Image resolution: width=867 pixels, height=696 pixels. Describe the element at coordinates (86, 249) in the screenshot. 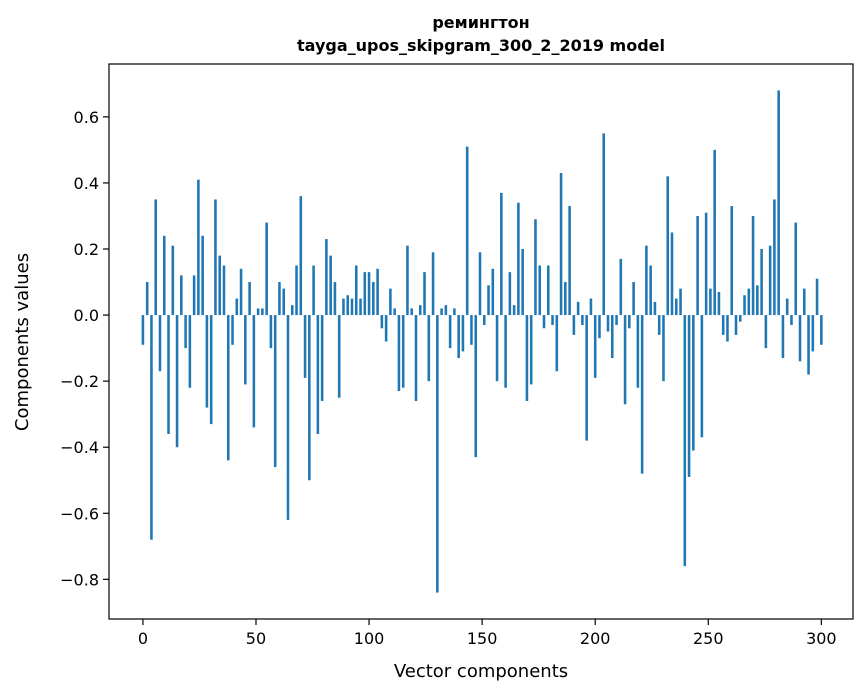

I see `y-tick-label: 0.2` at that location.